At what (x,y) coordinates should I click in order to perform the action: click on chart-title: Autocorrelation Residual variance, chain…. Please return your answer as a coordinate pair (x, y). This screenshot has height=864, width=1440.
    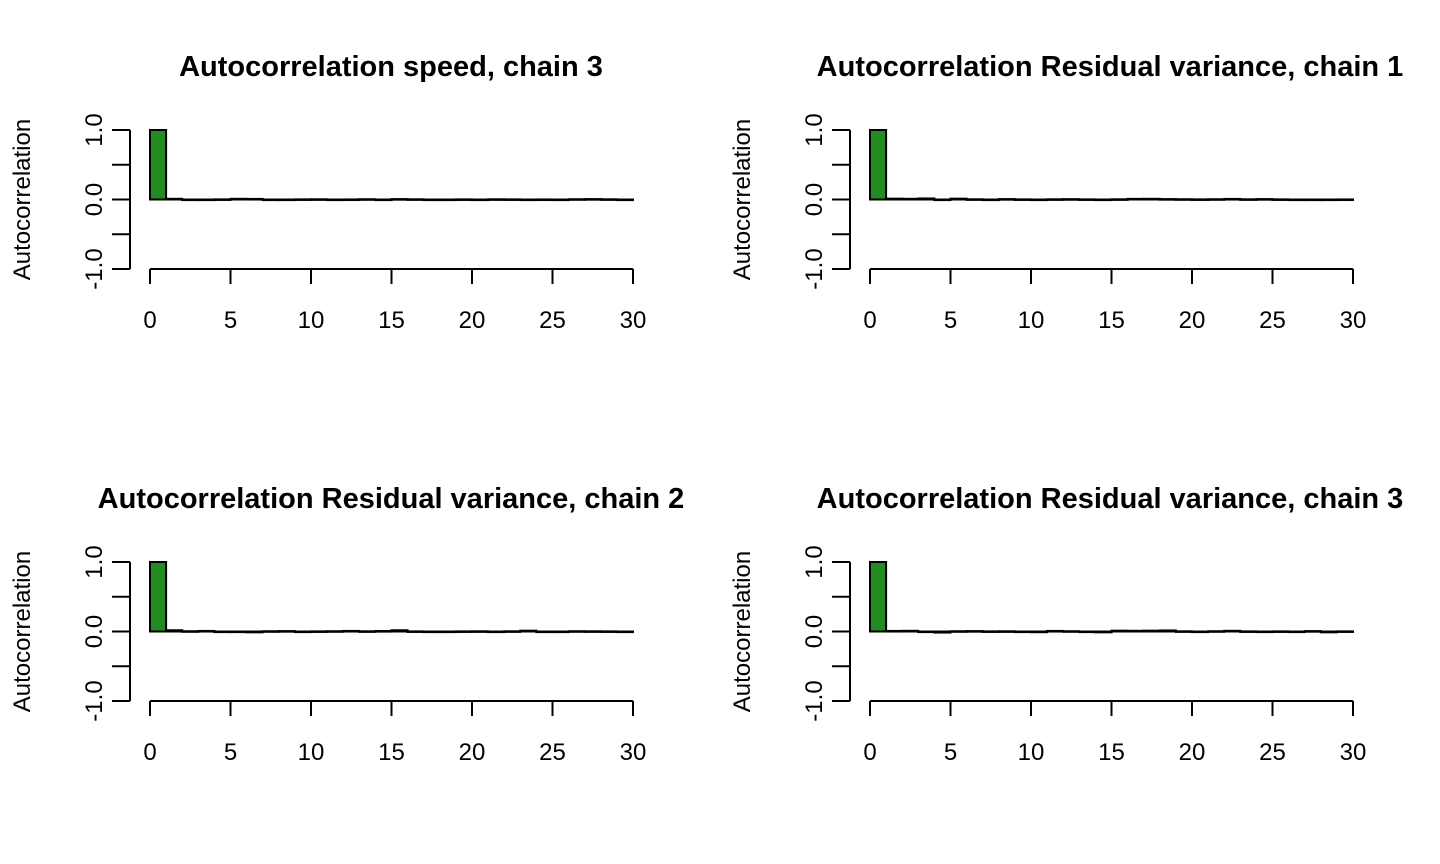
    Looking at the image, I should click on (391, 499).